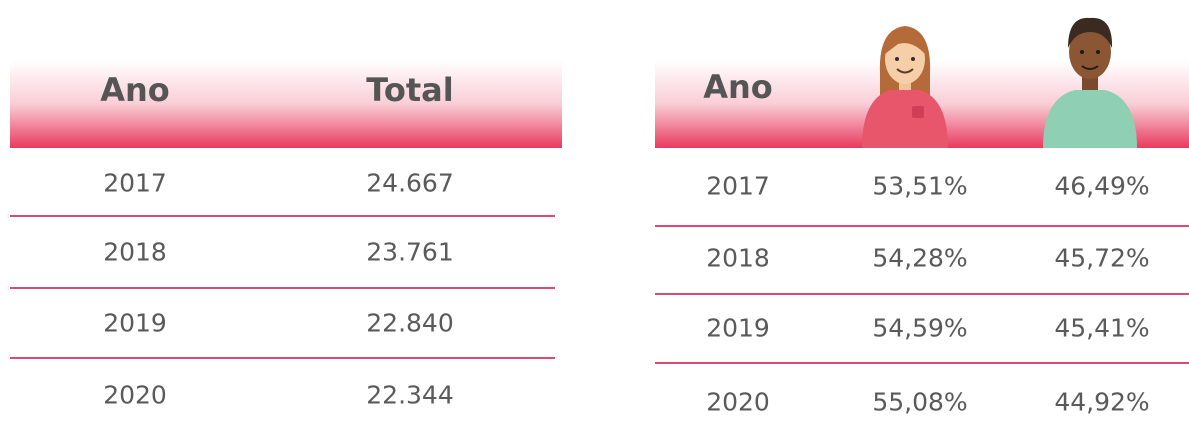 This screenshot has width=1189, height=423. What do you see at coordinates (286, 104) in the screenshot?
I see `header-band` at bounding box center [286, 104].